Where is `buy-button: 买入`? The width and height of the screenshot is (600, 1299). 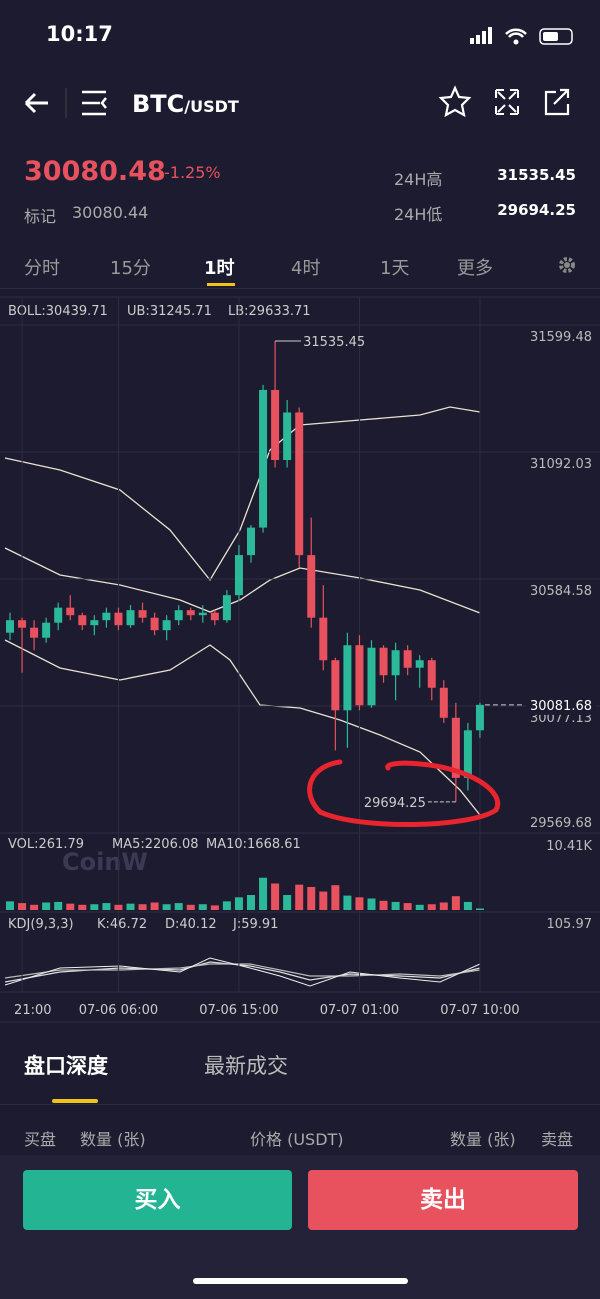 buy-button: 买入 is located at coordinates (157, 1200).